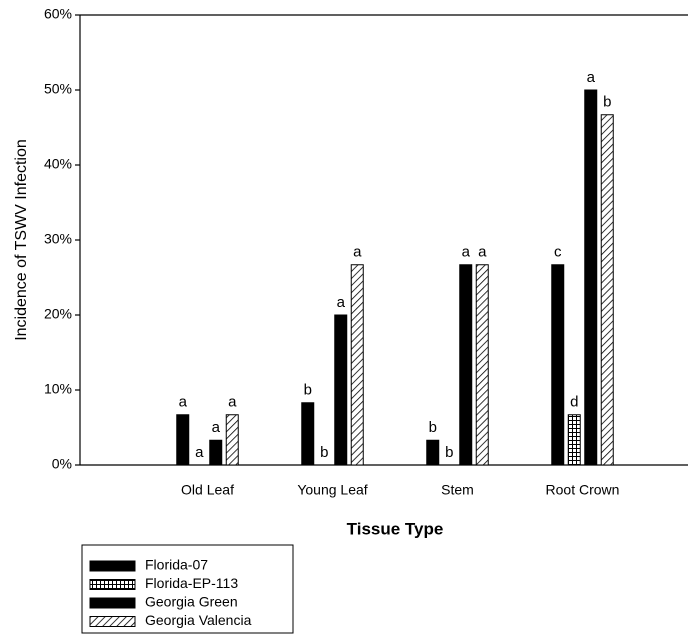 This screenshot has width=695, height=643. Describe the element at coordinates (198, 620) in the screenshot. I see `legend-label: Georgia Valencia` at that location.